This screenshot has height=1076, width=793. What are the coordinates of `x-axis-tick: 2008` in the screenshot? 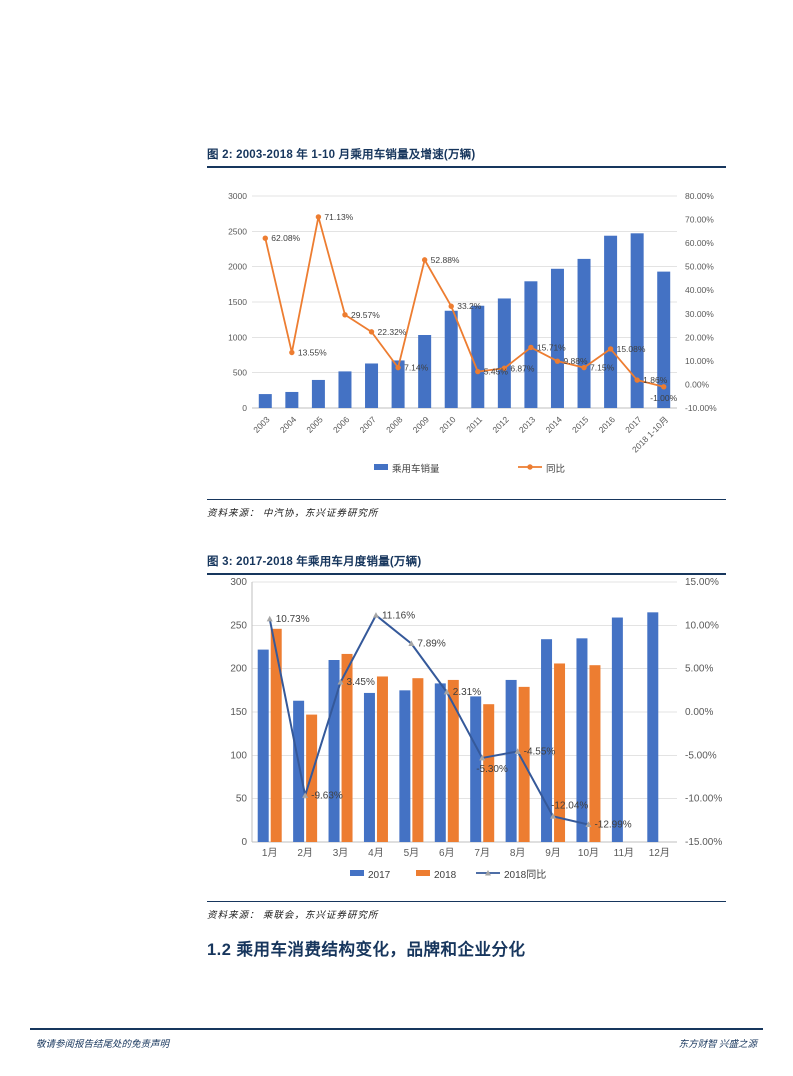 It's located at (394, 424).